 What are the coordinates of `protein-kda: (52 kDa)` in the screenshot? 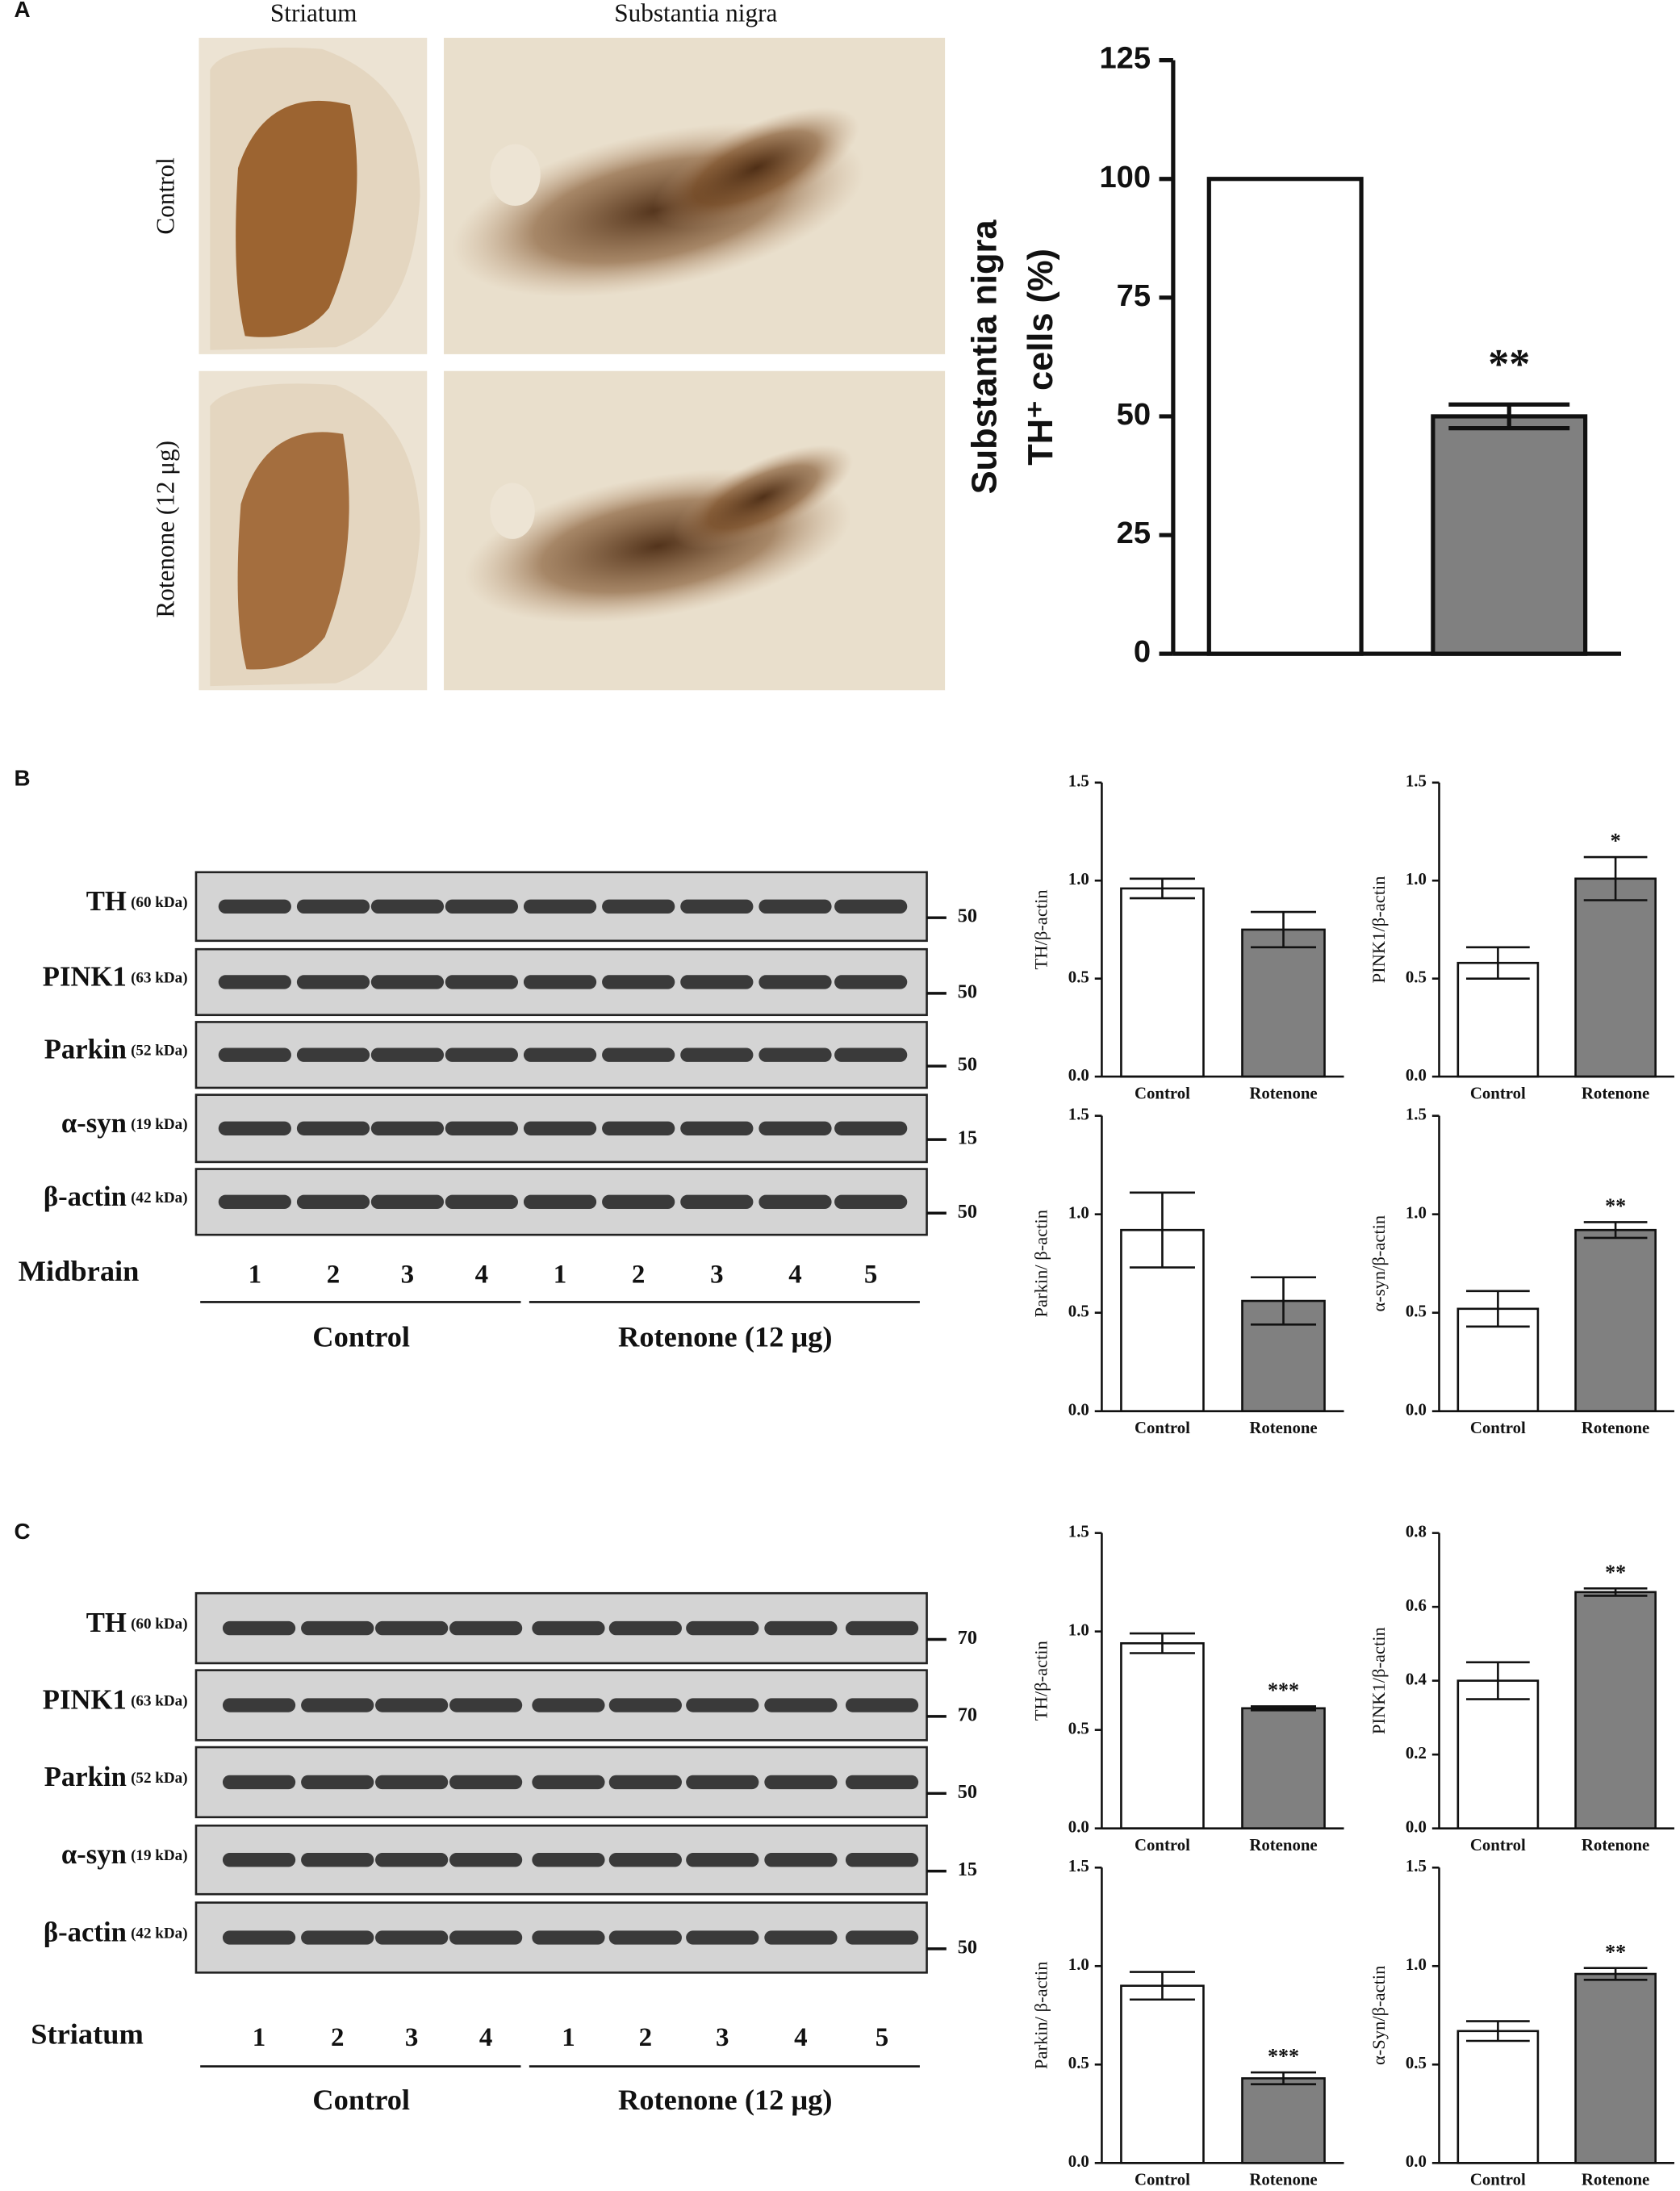 It's located at (159, 1779).